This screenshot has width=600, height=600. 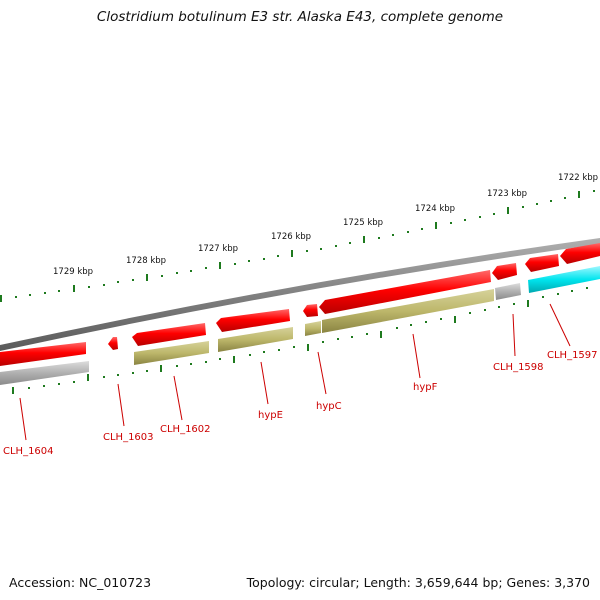 What do you see at coordinates (507, 194) in the screenshot?
I see `scale-label: 1723 kbp` at bounding box center [507, 194].